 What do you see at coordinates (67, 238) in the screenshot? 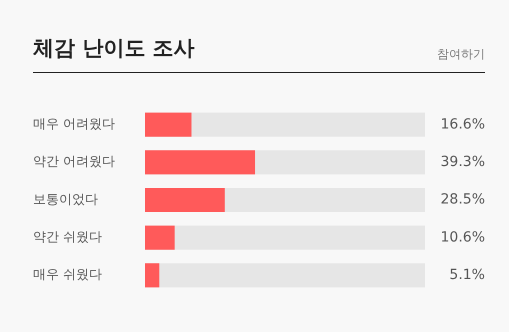
I see `y-tick-label: 약간 쉬웠다` at bounding box center [67, 238].